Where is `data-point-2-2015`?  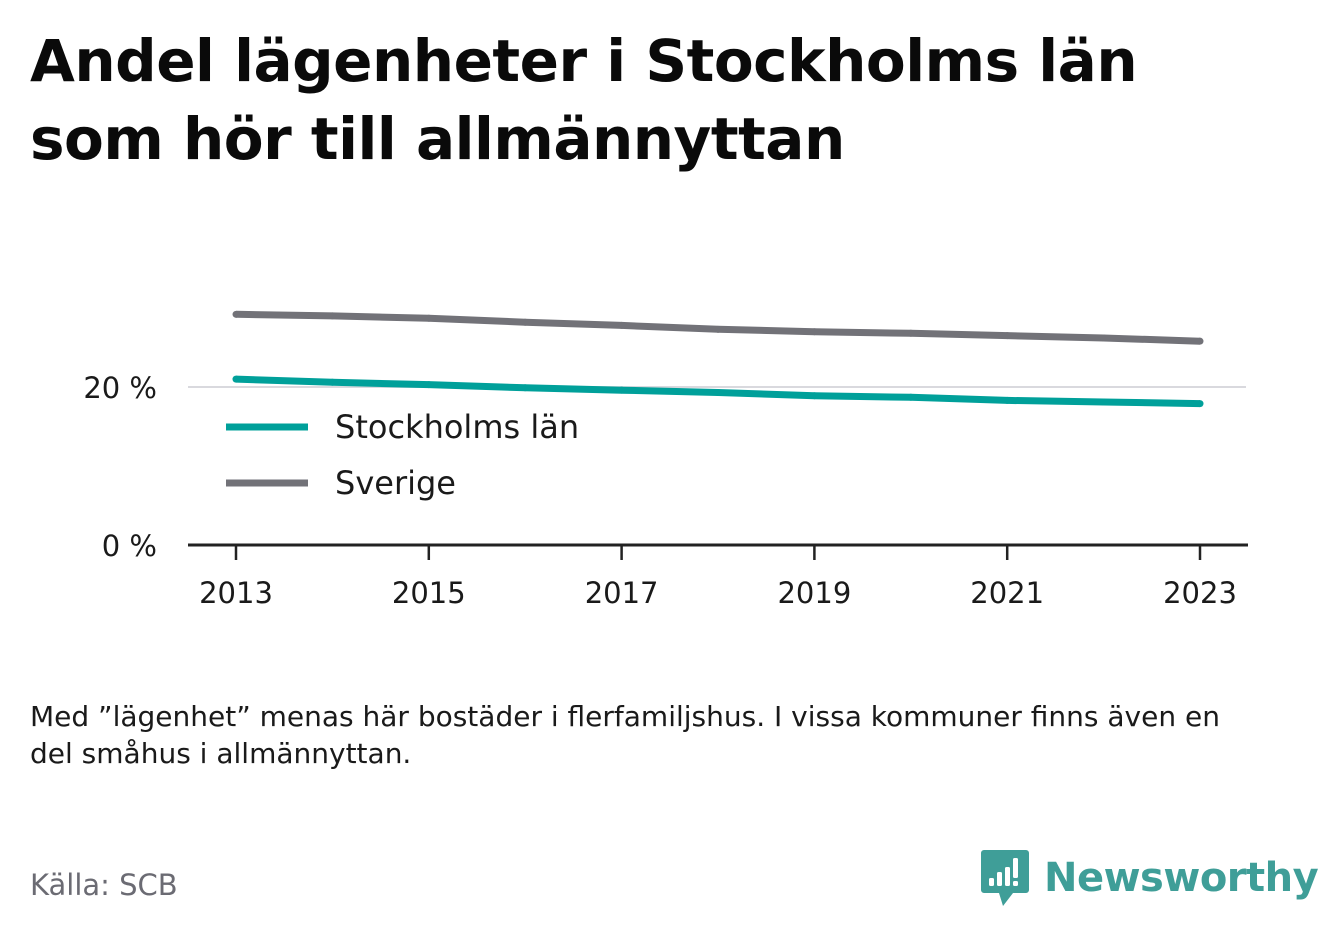 data-point-2-2015 is located at coordinates (429, 318).